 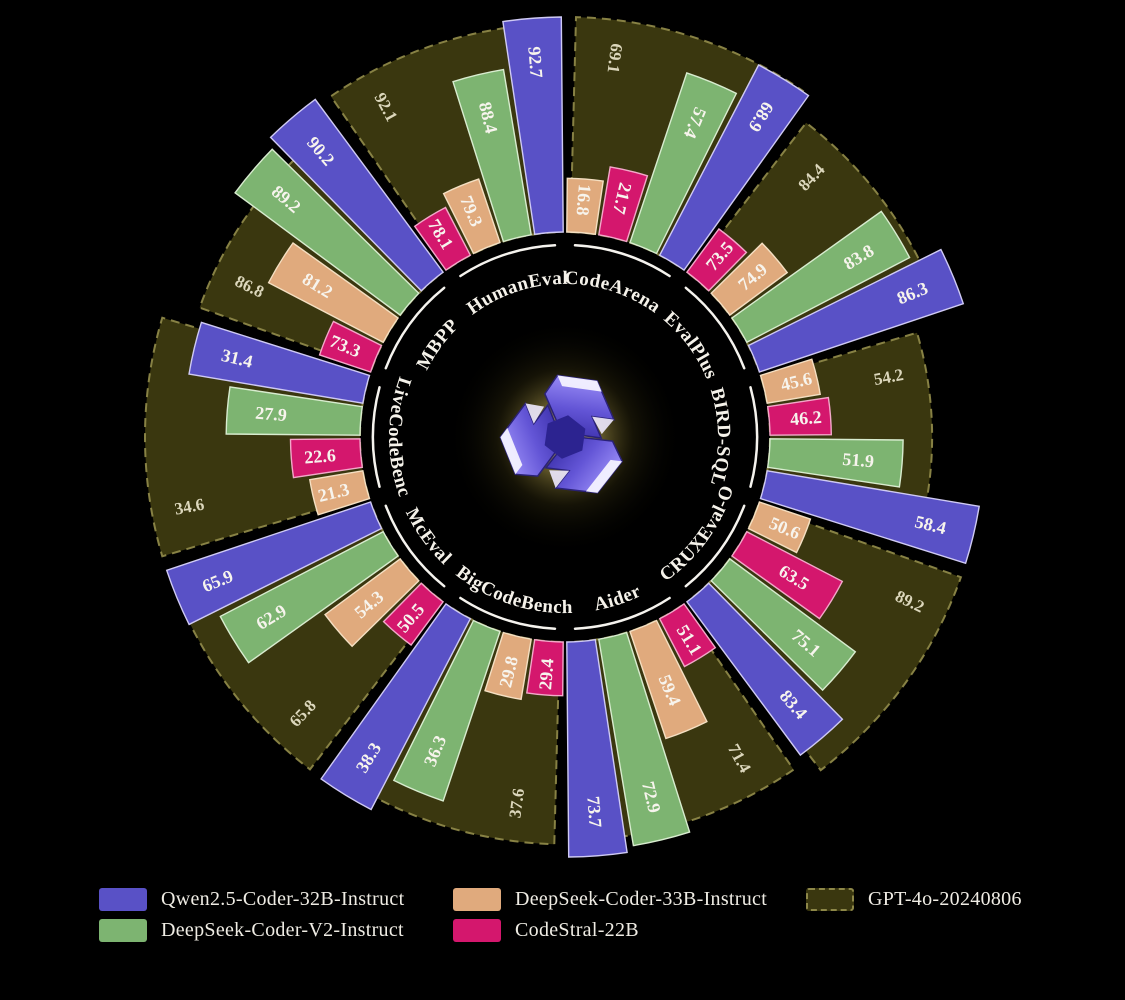 What do you see at coordinates (271, 414) in the screenshot?
I see `bar-value-LiveCodeBenc-DeepSeek-Coder-V2-Instruct: 27.9` at bounding box center [271, 414].